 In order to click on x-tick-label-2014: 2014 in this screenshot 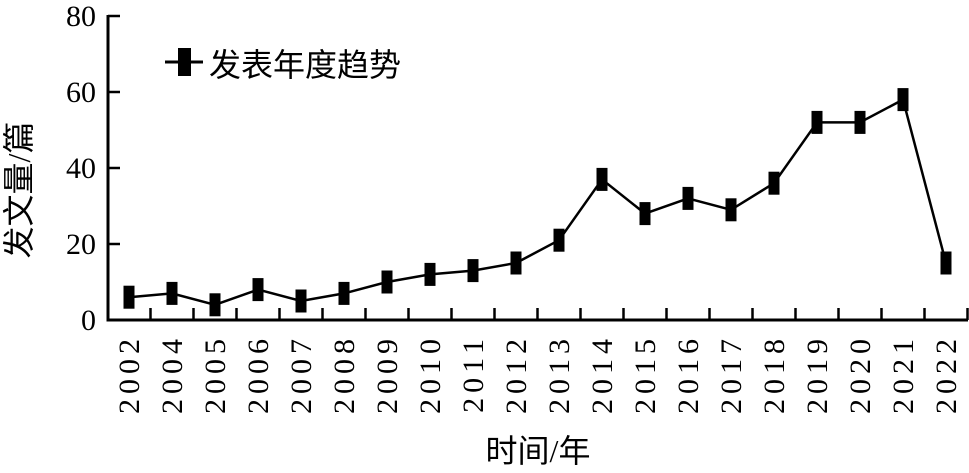, I will do `click(602, 374)`.